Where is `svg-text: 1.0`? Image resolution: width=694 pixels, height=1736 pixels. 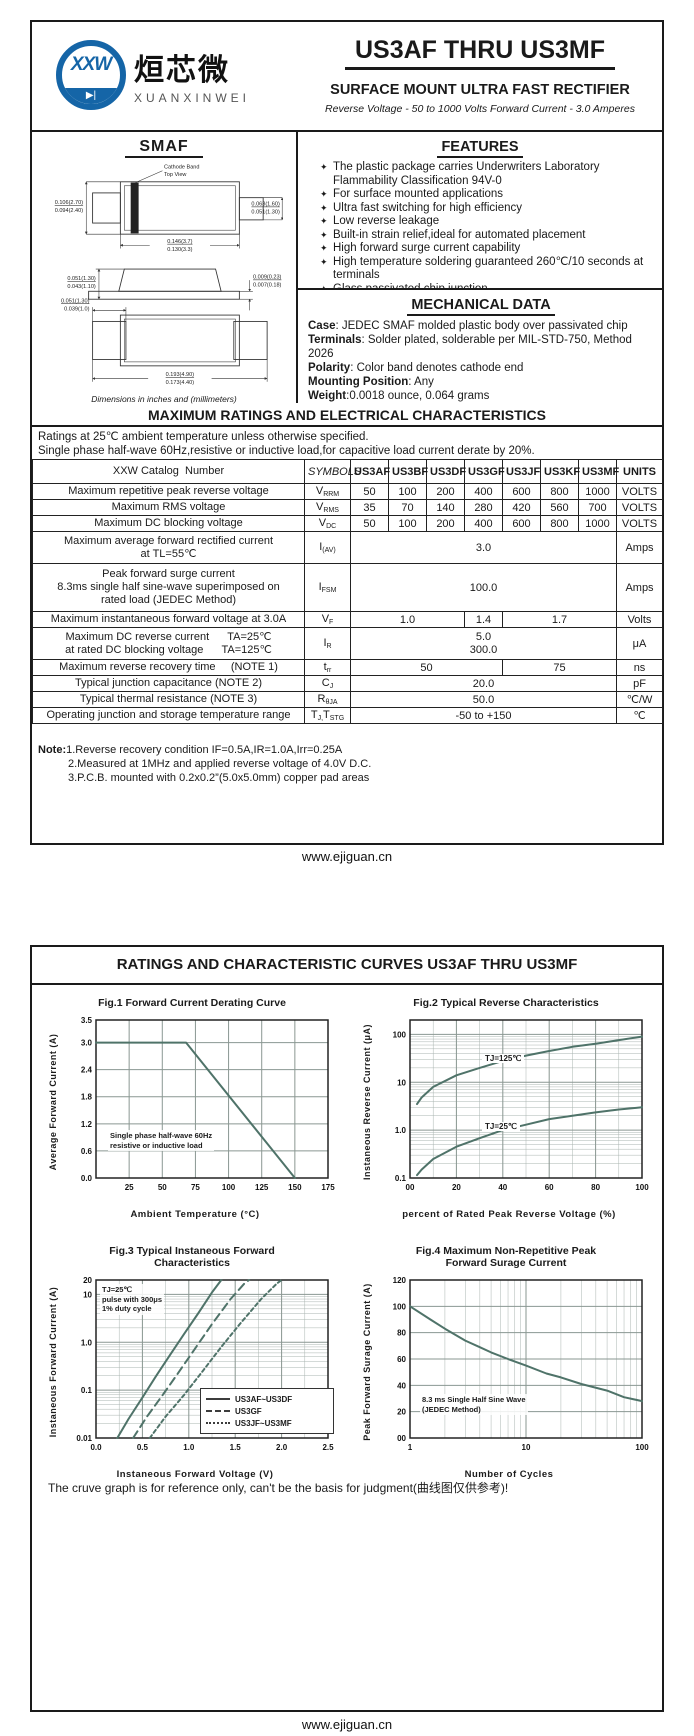 svg-text: 1.0 is located at coordinates (189, 1447).